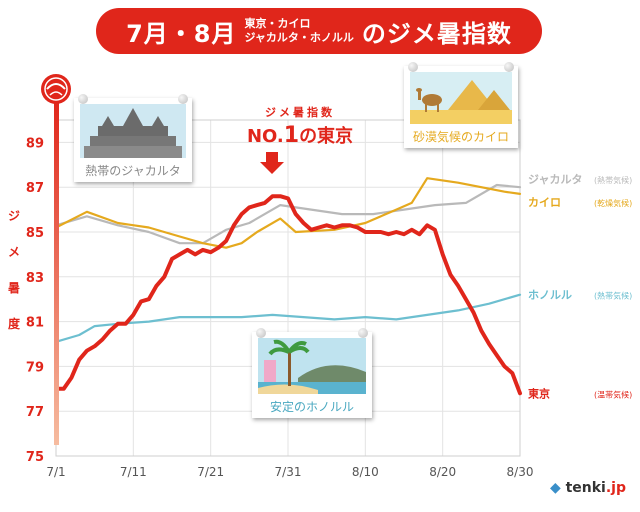 This screenshot has height=512, width=640. I want to click on title-cities: 東京・カイロ ジャカルタ・ホノルル, so click(298, 31).